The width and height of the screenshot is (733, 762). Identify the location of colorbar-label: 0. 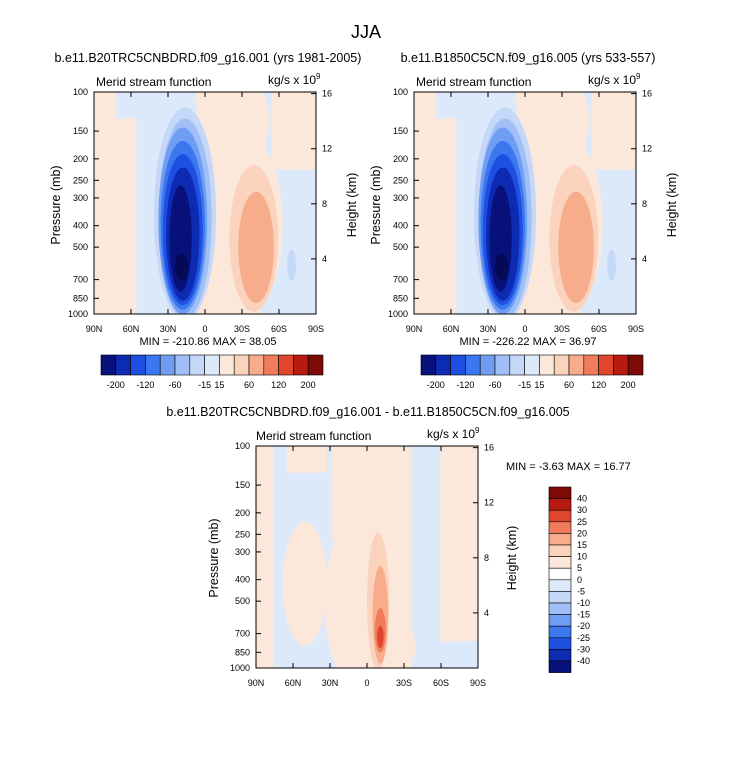
(579, 580).